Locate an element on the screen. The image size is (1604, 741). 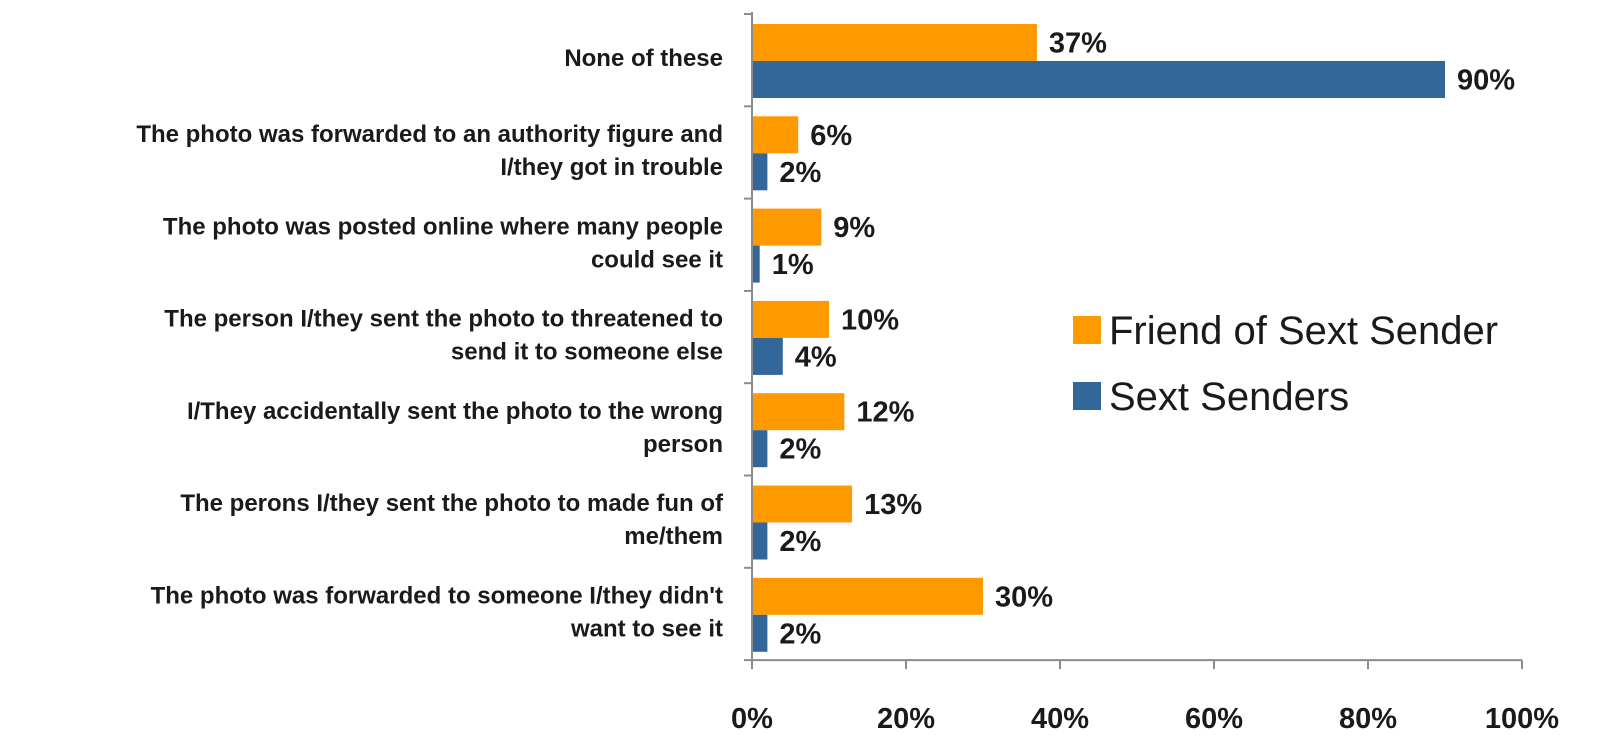
data-label: 4% is located at coordinates (816, 357).